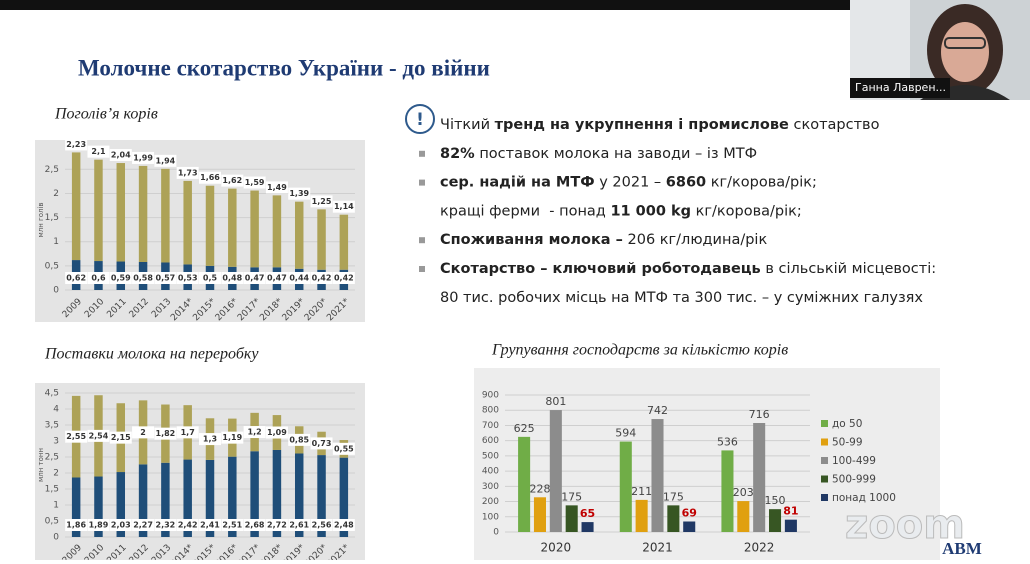 The image size is (1030, 564). I want to click on legend-label: 500-999, so click(854, 480).